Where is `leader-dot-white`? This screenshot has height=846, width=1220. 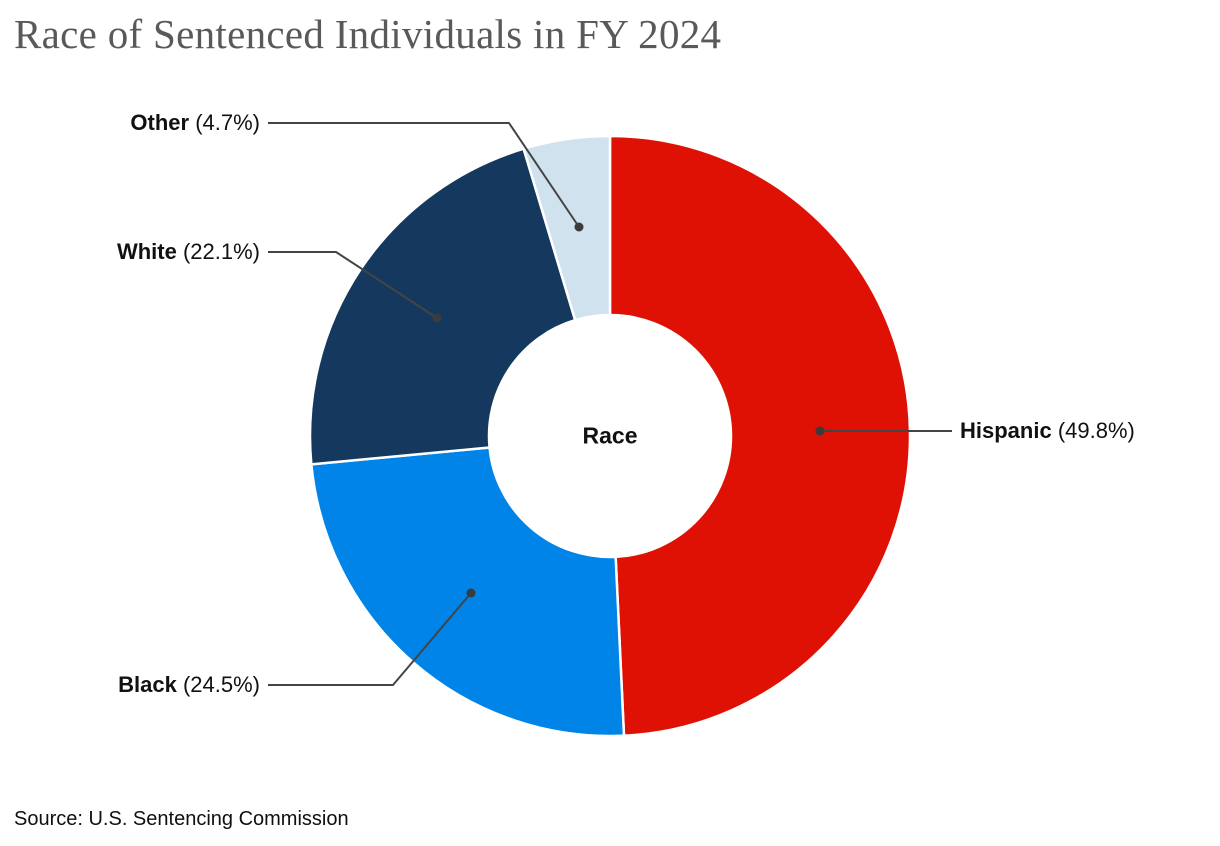
leader-dot-white is located at coordinates (437, 318).